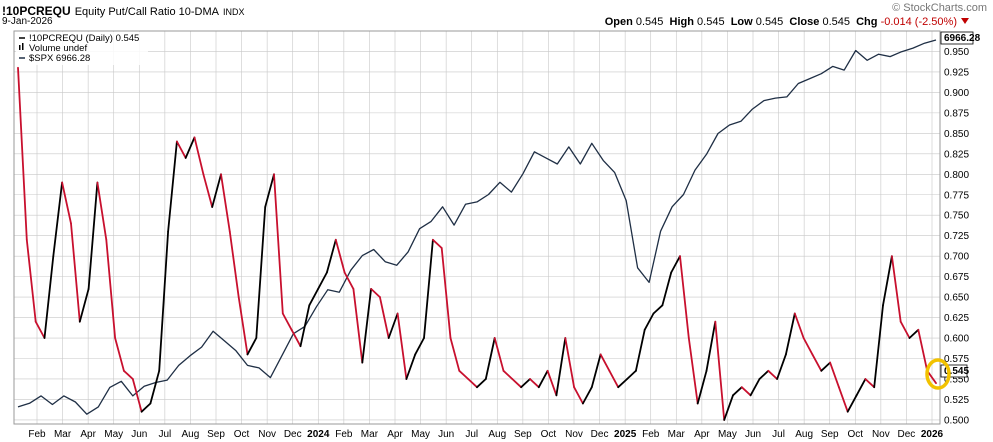  Describe the element at coordinates (956, 195) in the screenshot. I see `y-tick-label: 0.775` at that location.